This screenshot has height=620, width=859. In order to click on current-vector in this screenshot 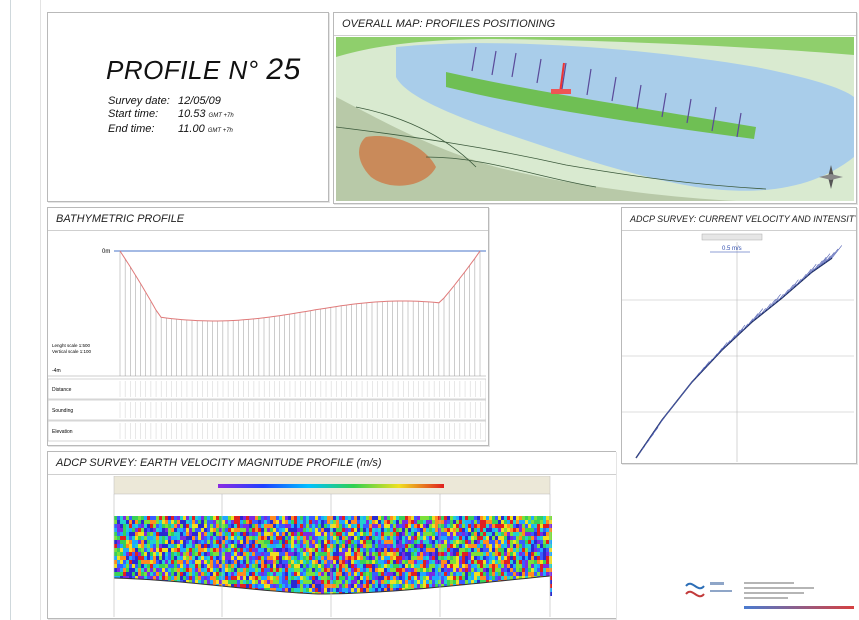, I will do `click(759, 315)`.